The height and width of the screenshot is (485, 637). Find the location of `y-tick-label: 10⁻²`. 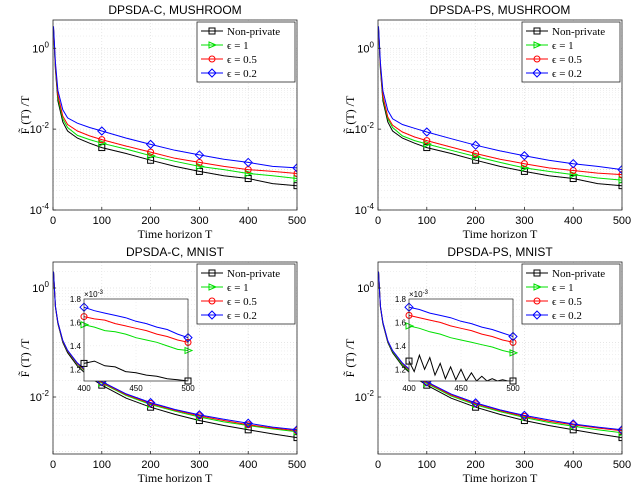

y-tick-label: 10⁻² is located at coordinates (40, 396).